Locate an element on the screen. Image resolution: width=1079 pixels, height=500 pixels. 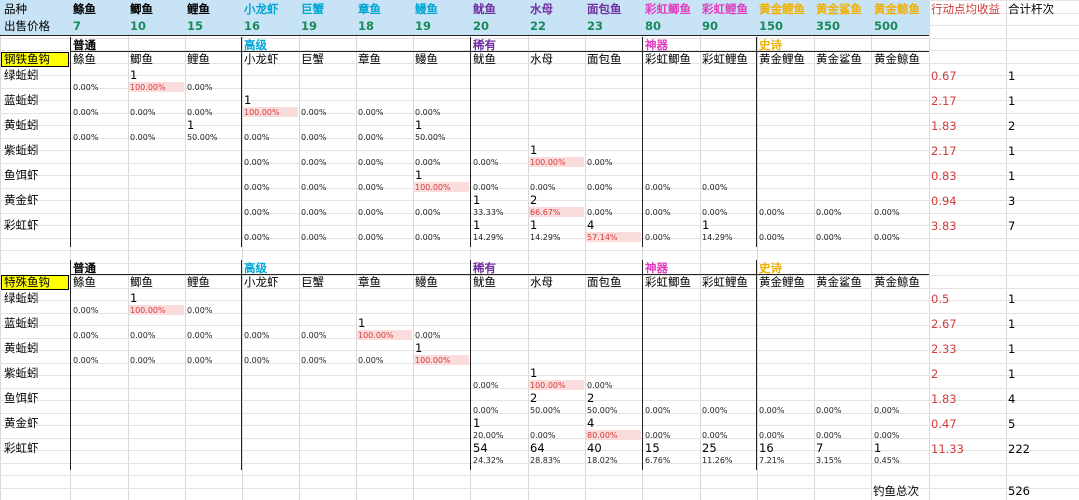
hook-label: 钢铁鱼钩 is located at coordinates (27, 59).